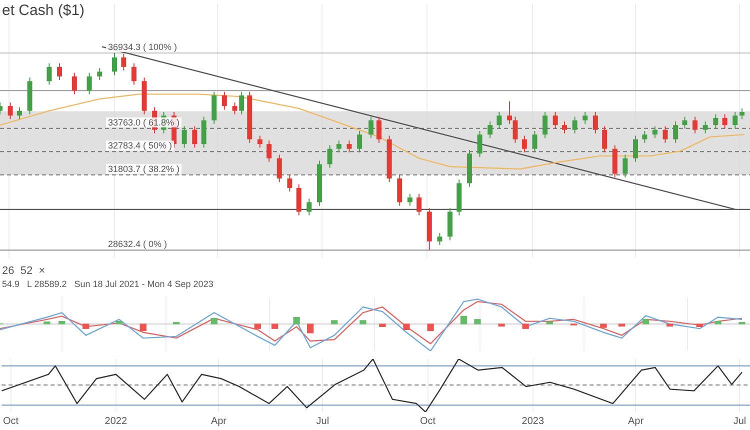 The height and width of the screenshot is (430, 750). Describe the element at coordinates (24, 271) in the screenshot. I see `text: 26 52 ×` at that location.